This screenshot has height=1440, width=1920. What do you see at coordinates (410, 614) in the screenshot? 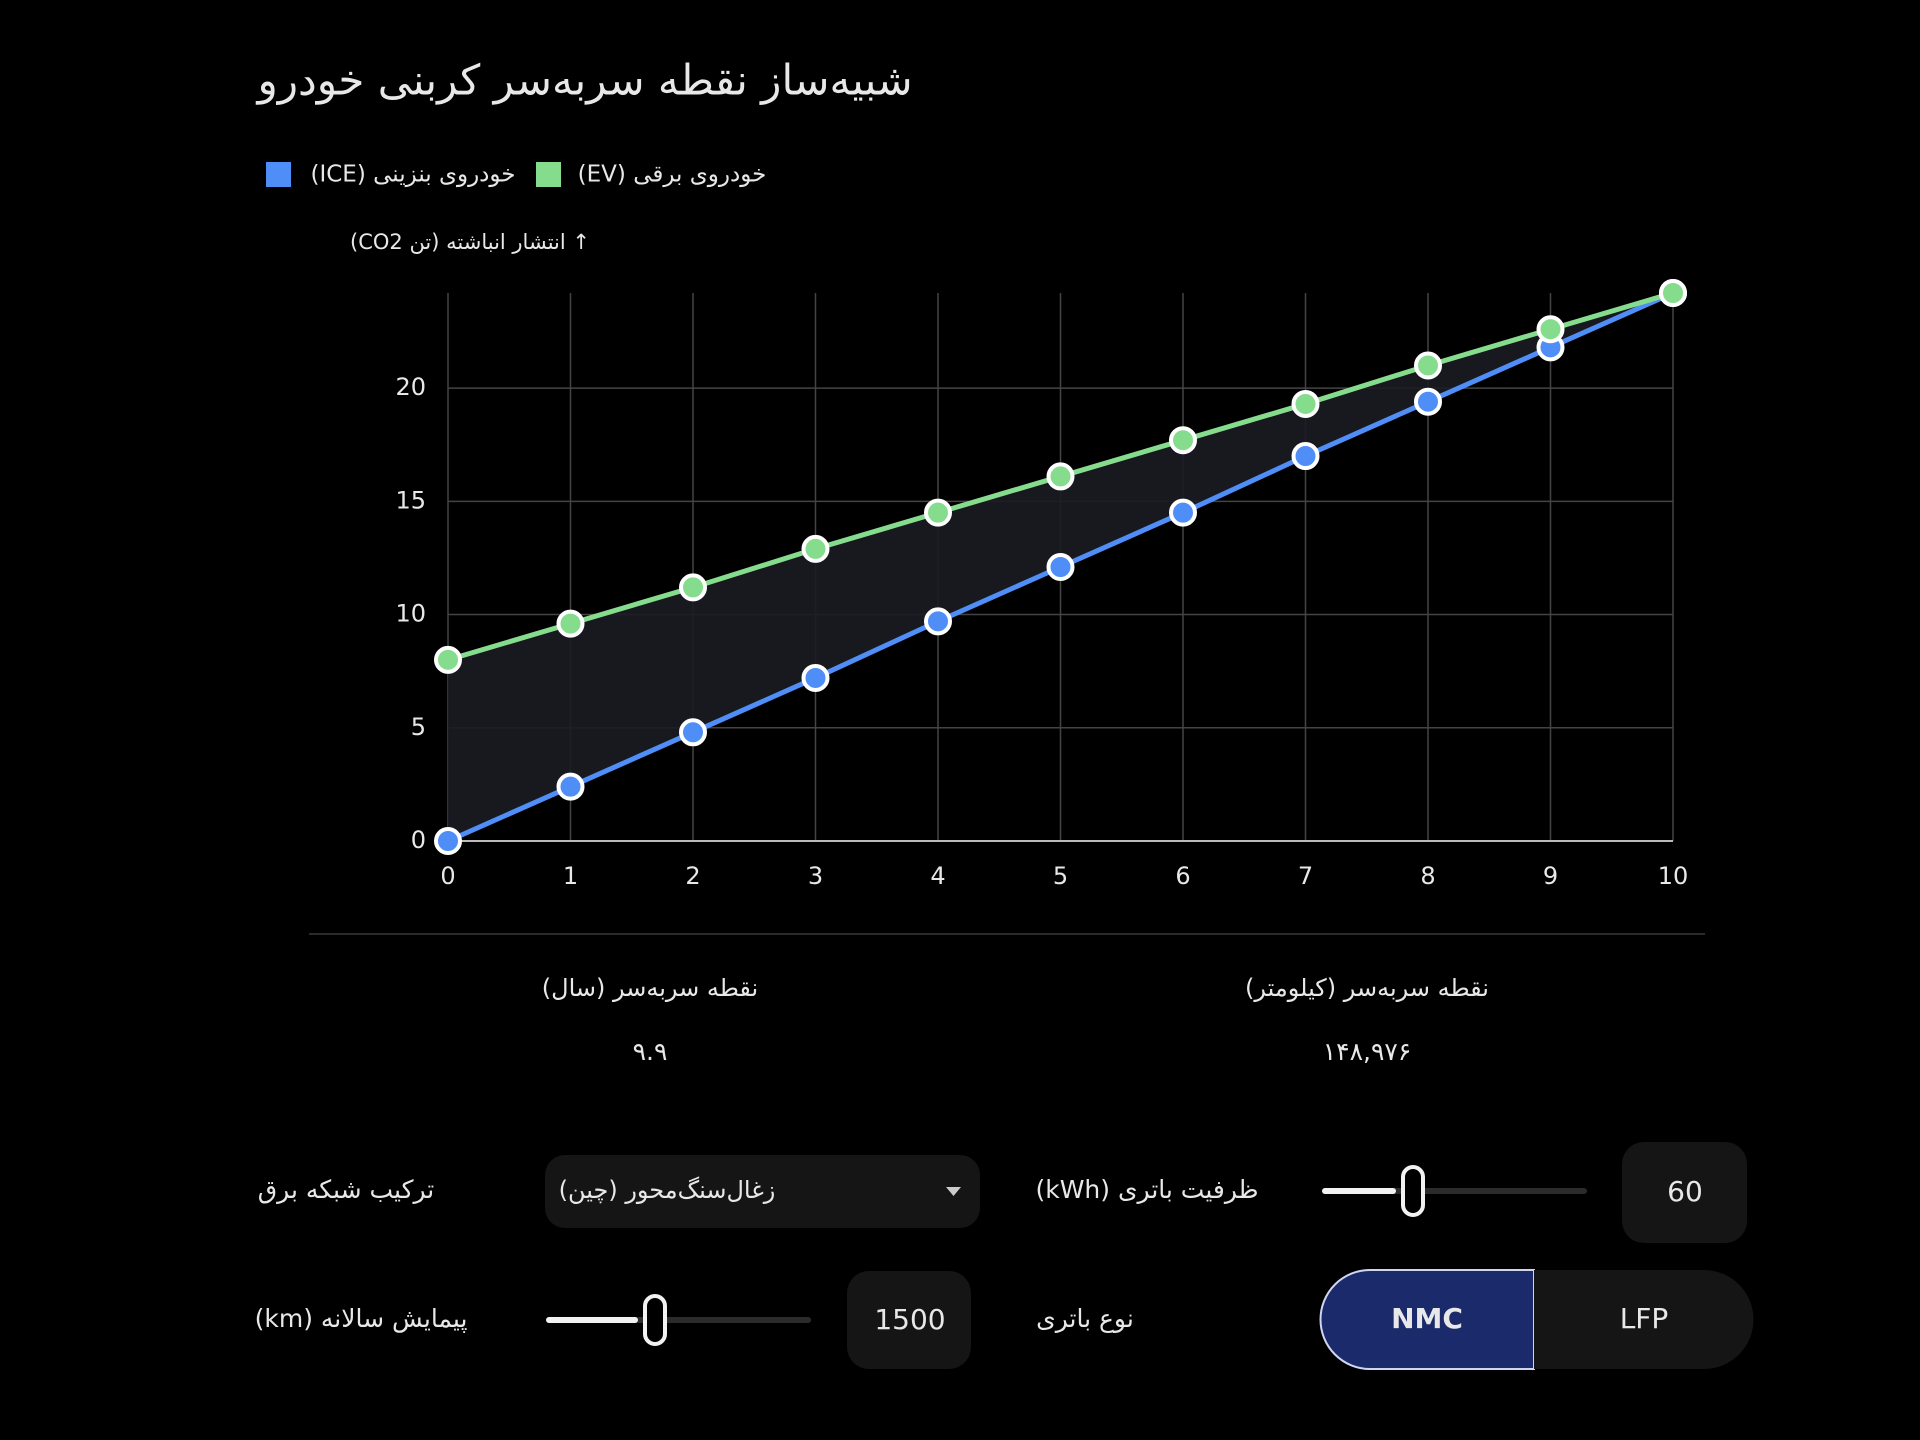
I see `y-tick-label: 10` at bounding box center [410, 614].